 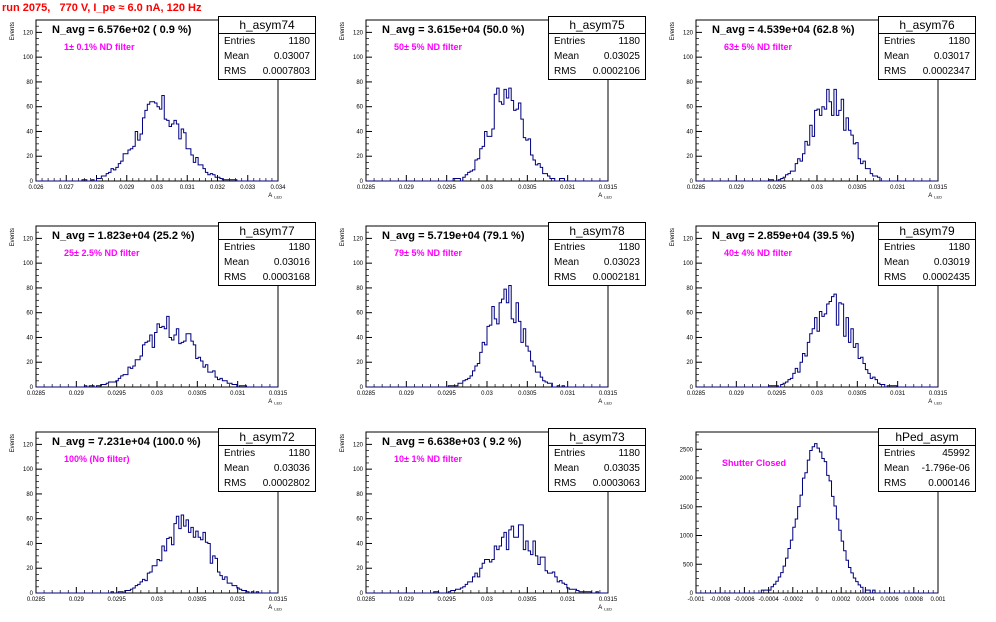 I want to click on x-tick-label: 0.03, so click(x=487, y=600).